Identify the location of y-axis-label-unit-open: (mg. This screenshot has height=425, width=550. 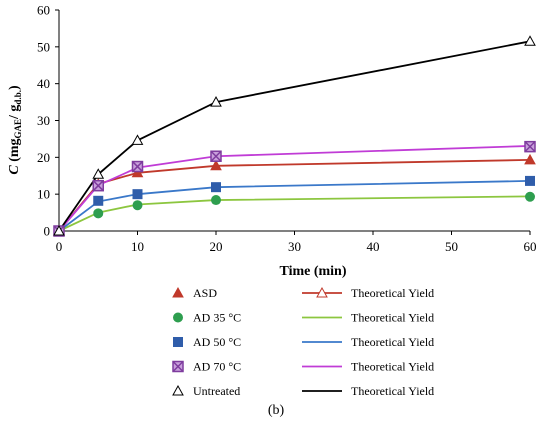
(14, 151).